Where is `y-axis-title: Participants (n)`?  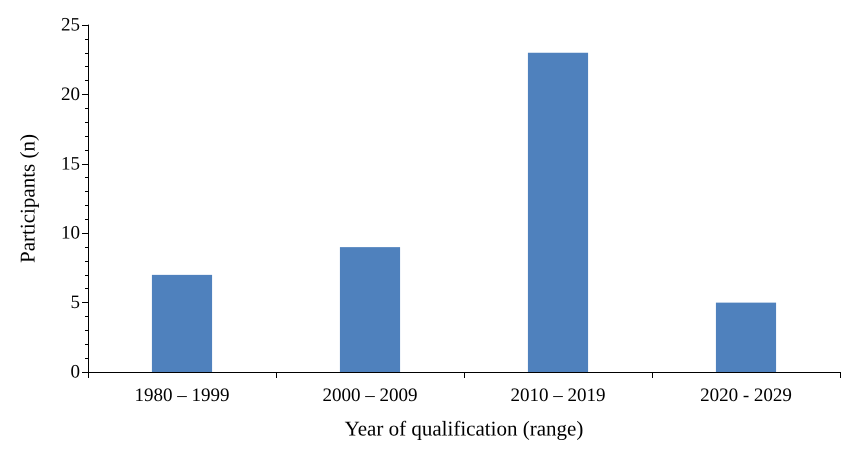 y-axis-title: Participants (n) is located at coordinates (28, 198).